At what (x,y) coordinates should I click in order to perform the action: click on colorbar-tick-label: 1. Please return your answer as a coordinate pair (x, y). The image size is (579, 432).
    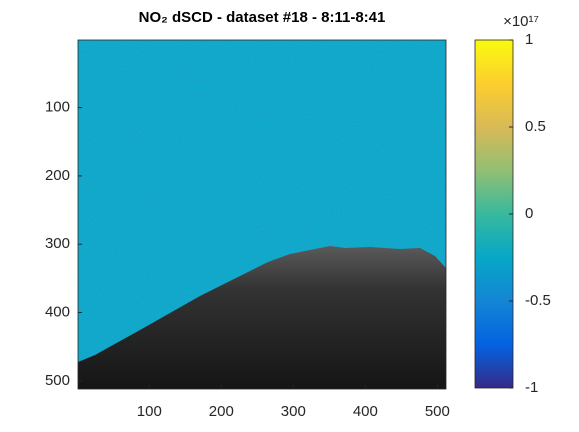
    Looking at the image, I should click on (529, 39).